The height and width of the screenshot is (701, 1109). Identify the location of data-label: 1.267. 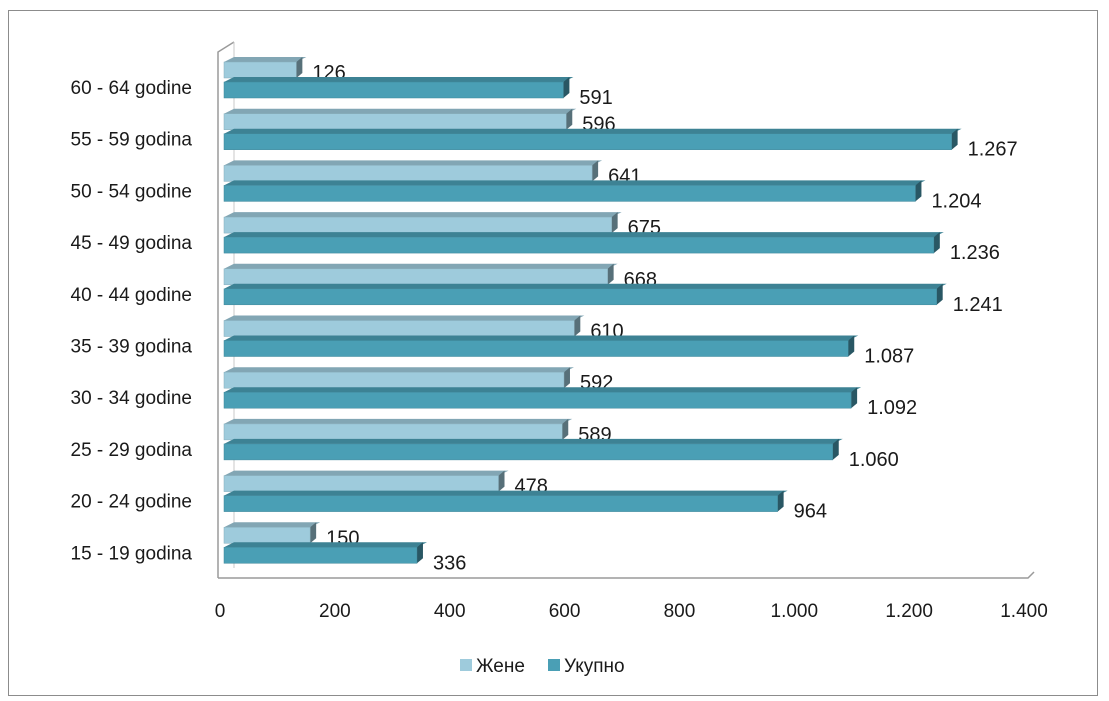
(993, 150).